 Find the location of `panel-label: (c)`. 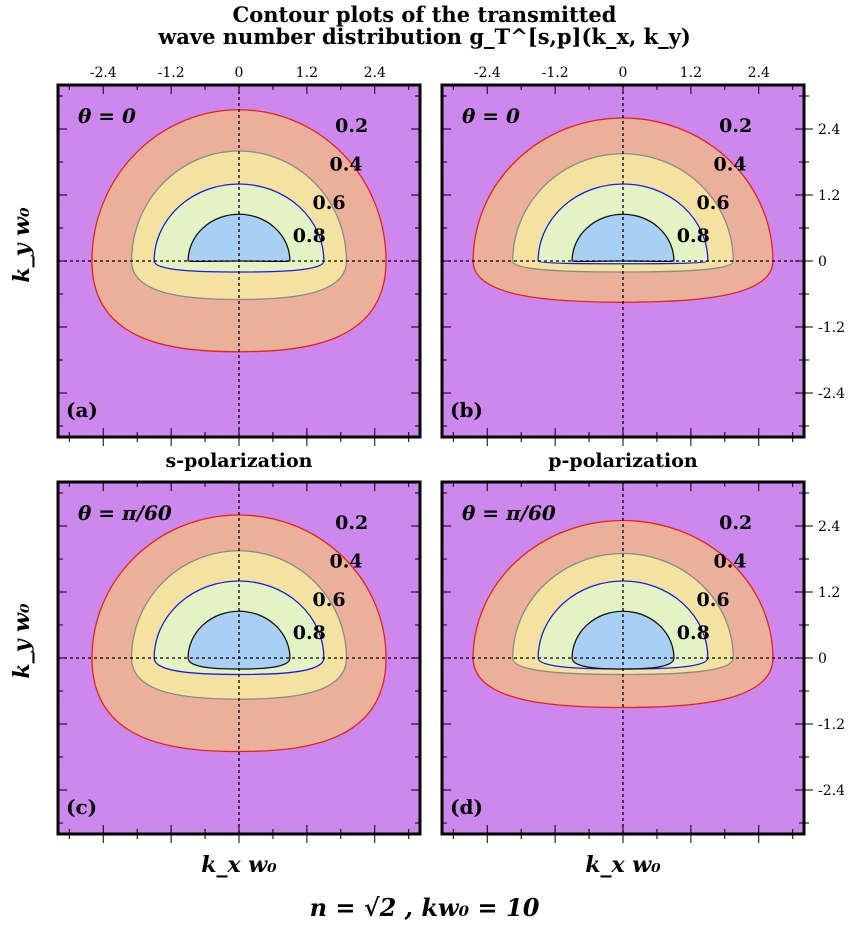

panel-label: (c) is located at coordinates (81, 807).